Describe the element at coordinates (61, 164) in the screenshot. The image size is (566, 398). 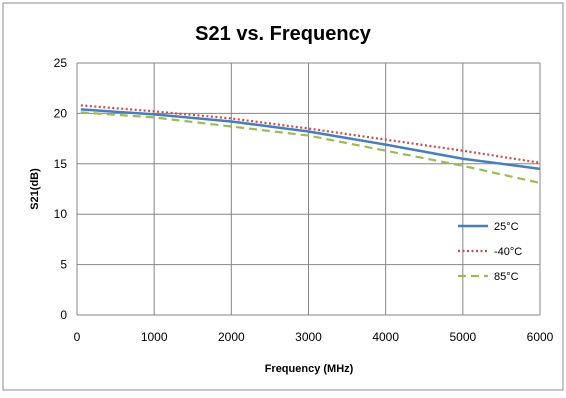
I see `y-tick-label: 15` at that location.